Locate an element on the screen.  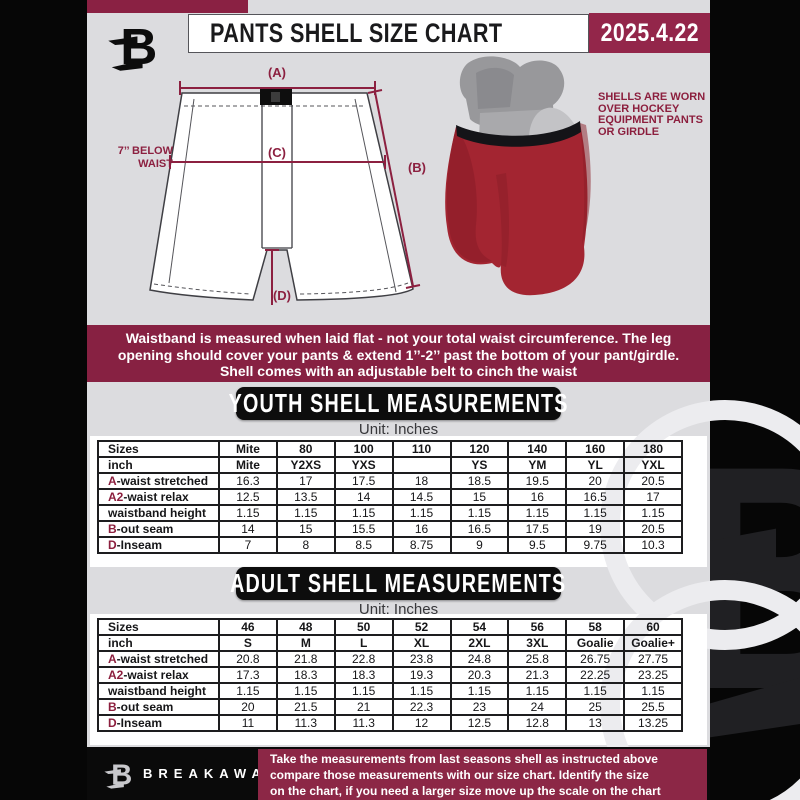
cell-value: 12.5 is located at coordinates (479, 723).